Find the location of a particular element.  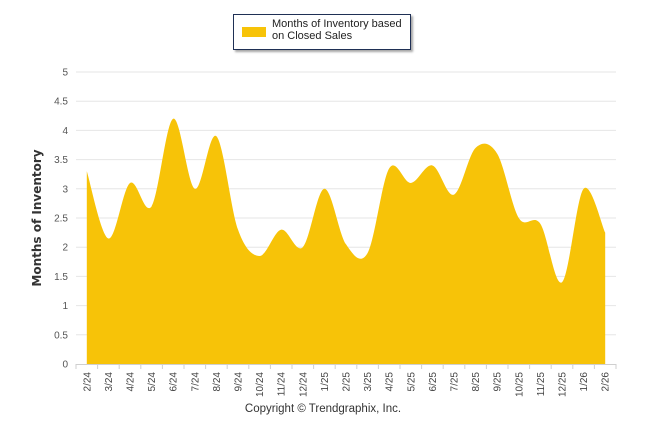

data-point-4/24 is located at coordinates (130, 183).